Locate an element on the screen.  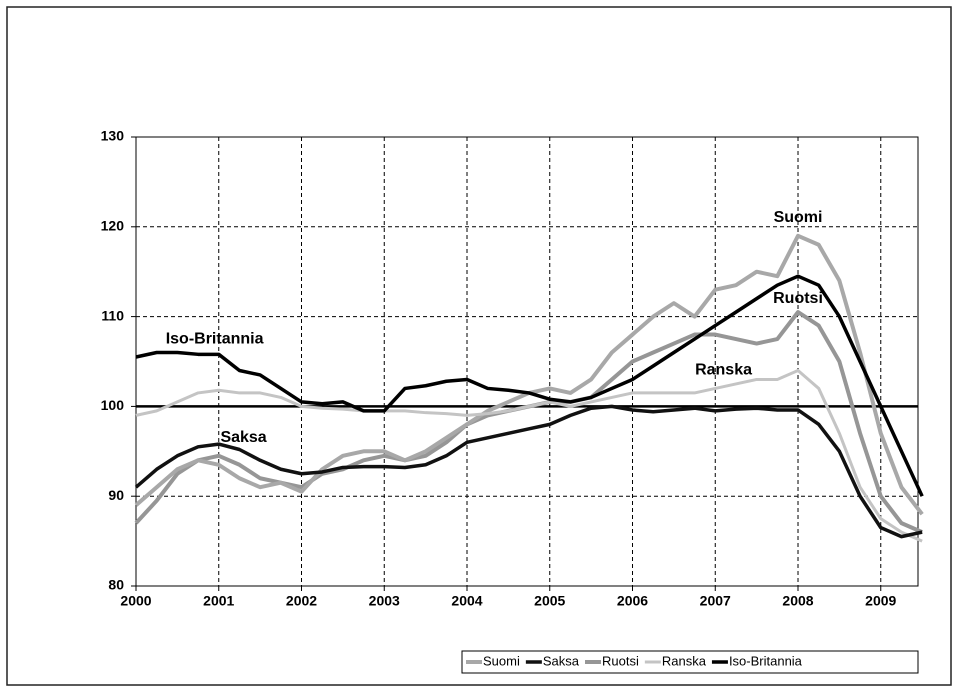
x-tick-label: 2004 is located at coordinates (466, 601).